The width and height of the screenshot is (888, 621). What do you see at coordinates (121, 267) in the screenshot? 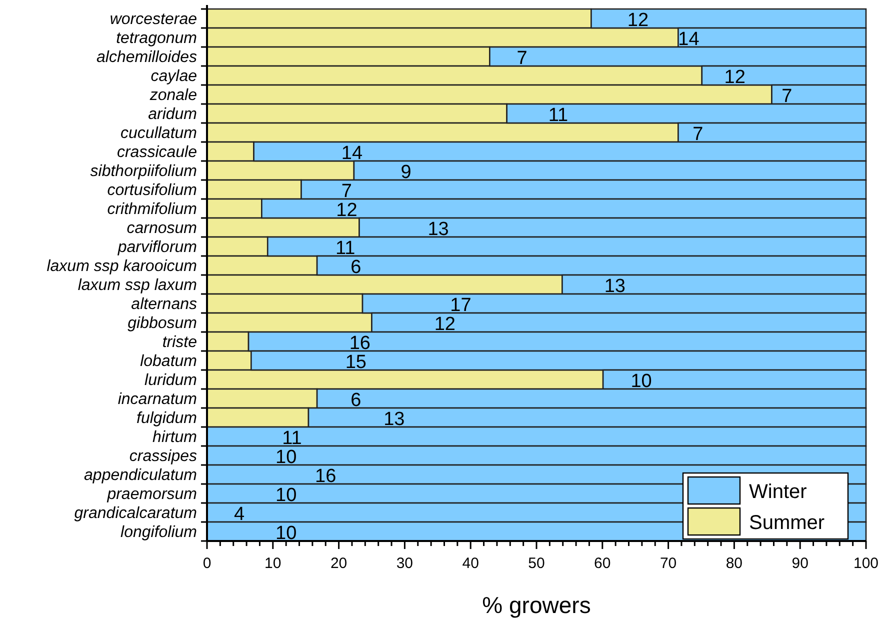
I see `y-tick-label: laxum ssp karooicum` at bounding box center [121, 267].